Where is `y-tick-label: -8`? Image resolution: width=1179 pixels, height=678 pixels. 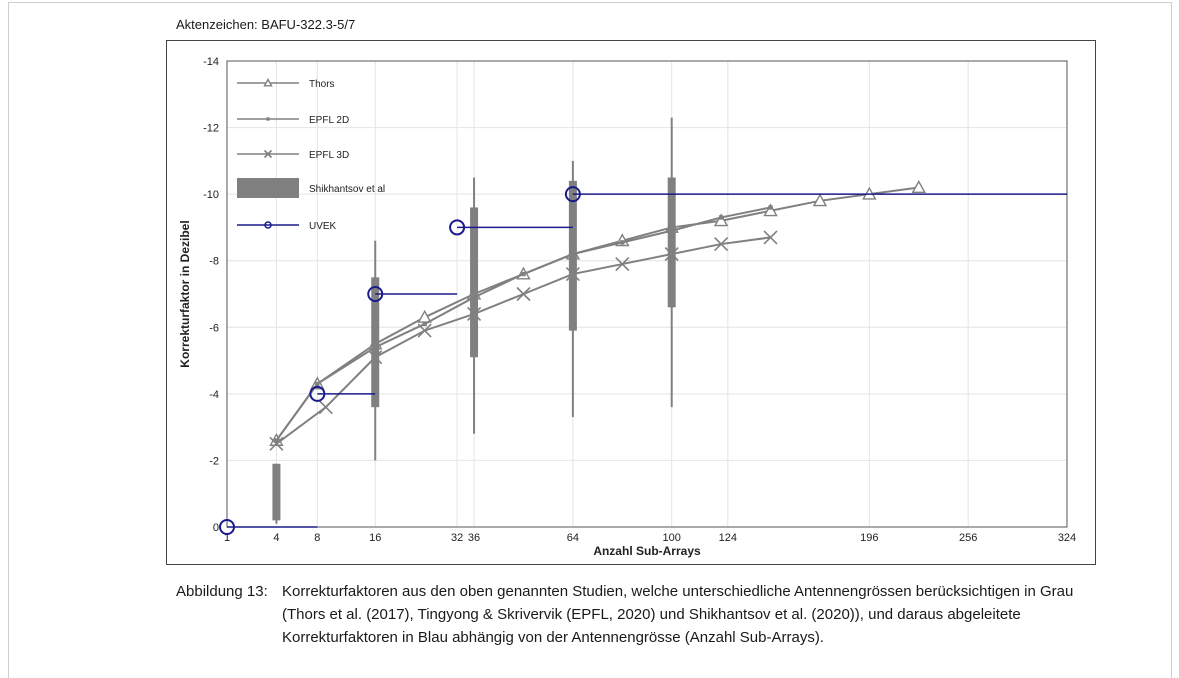 y-tick-label: -8 is located at coordinates (214, 262).